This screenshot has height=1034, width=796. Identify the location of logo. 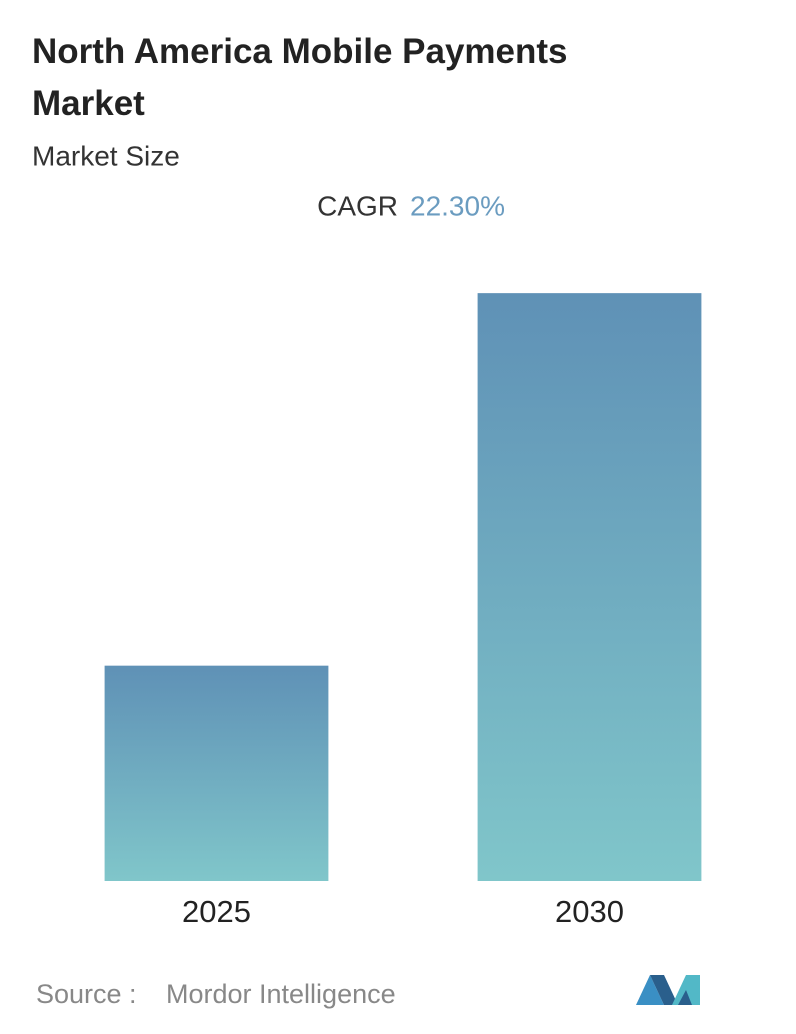
(668, 990).